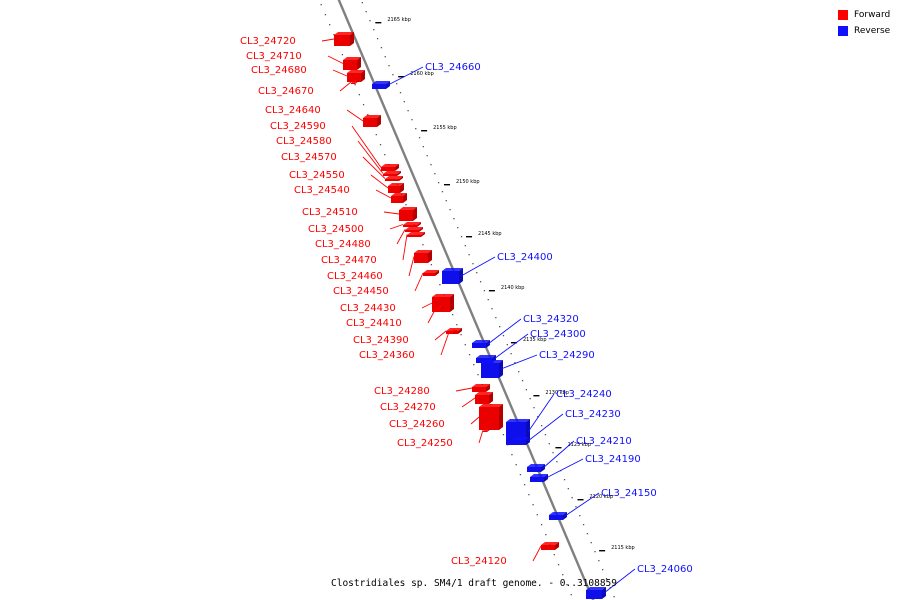 The height and width of the screenshot is (600, 900). What do you see at coordinates (593, 414) in the screenshot?
I see `gene-label: CL3_24230` at bounding box center [593, 414].